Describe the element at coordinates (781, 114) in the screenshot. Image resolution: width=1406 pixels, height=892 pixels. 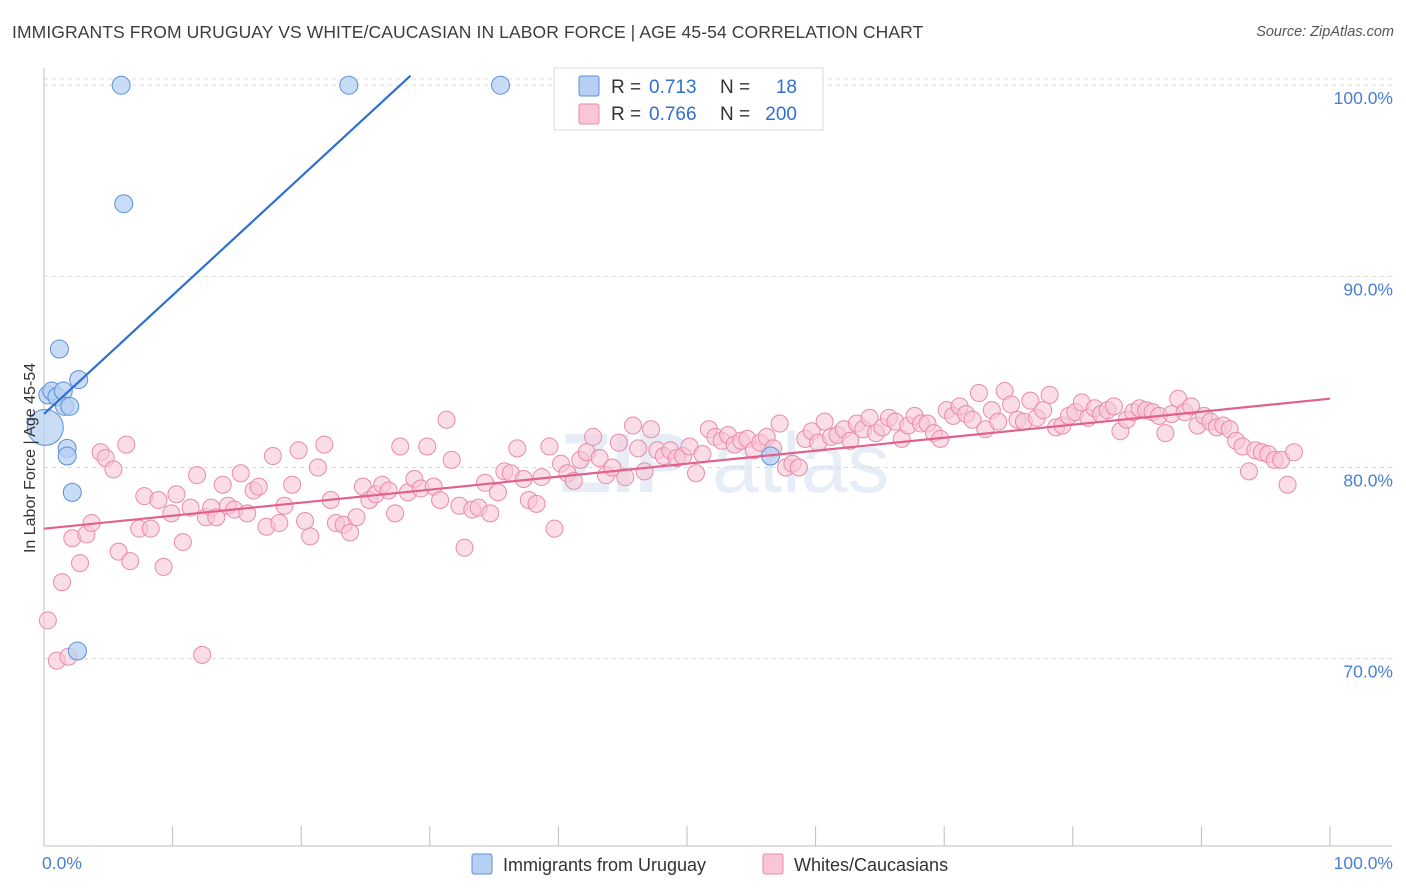
I see `legend-n-value: 200` at that location.